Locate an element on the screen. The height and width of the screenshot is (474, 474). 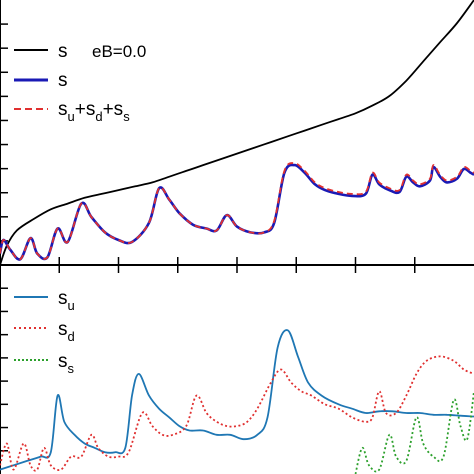
legend-label-s-eb0: s is located at coordinates (63, 51).